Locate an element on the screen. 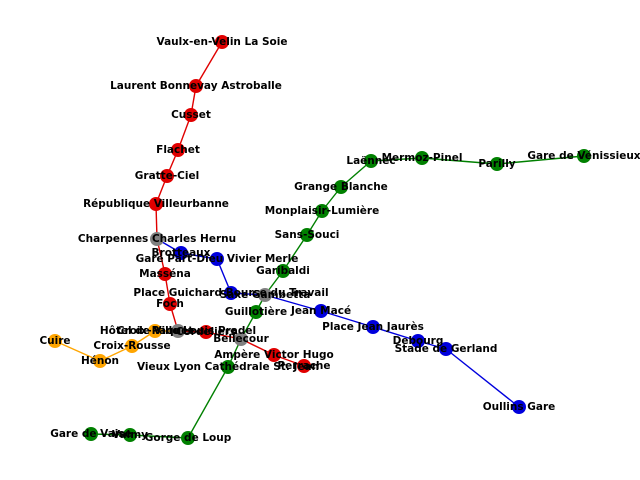  station-node-grangeblanche is located at coordinates (341, 187).